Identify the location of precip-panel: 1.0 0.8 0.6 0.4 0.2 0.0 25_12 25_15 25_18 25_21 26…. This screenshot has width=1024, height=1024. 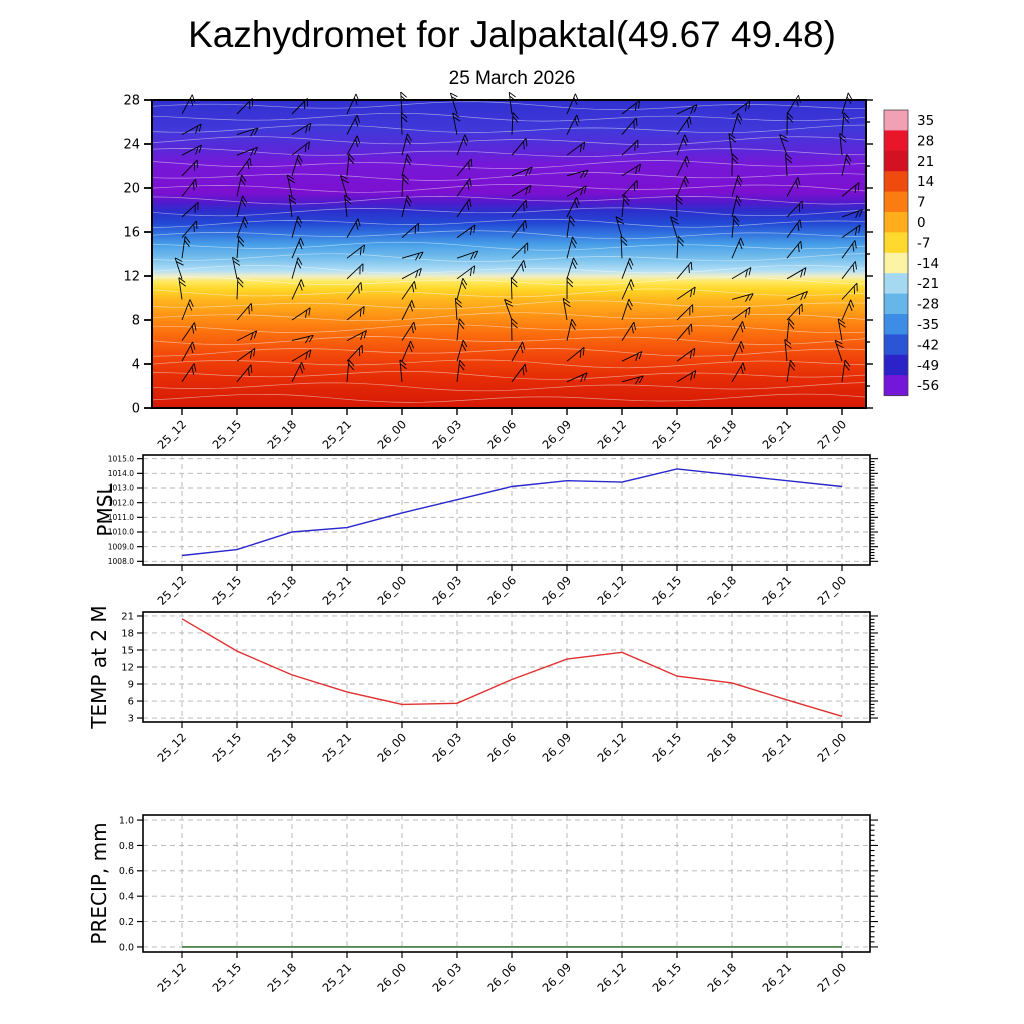
(482, 904).